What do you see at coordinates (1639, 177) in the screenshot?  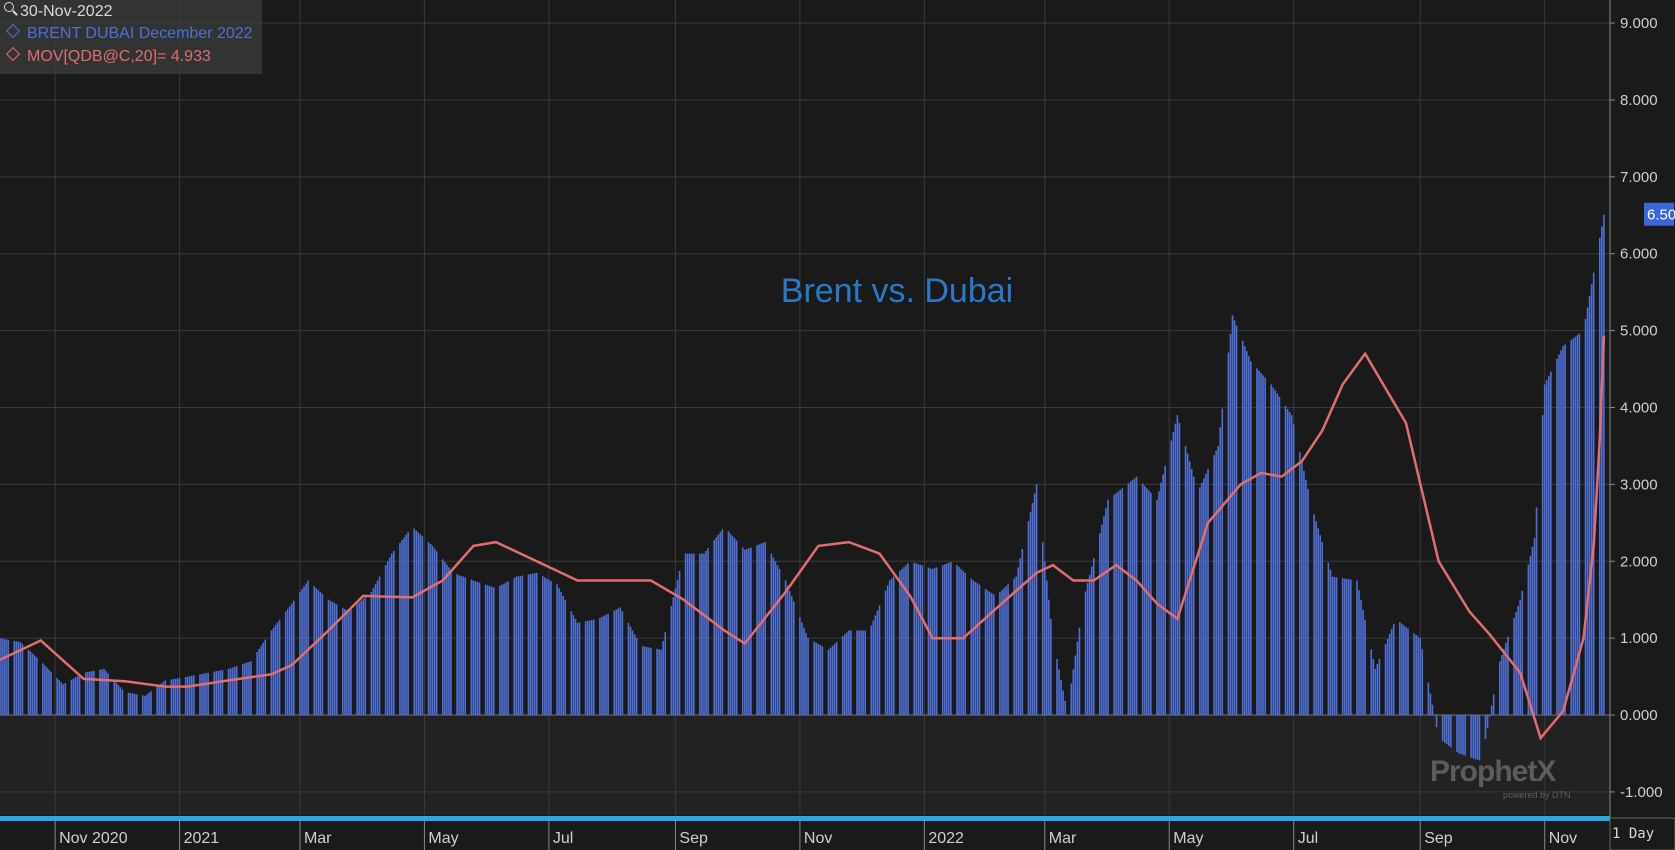 I see `y-tick-label: 7.000` at bounding box center [1639, 177].